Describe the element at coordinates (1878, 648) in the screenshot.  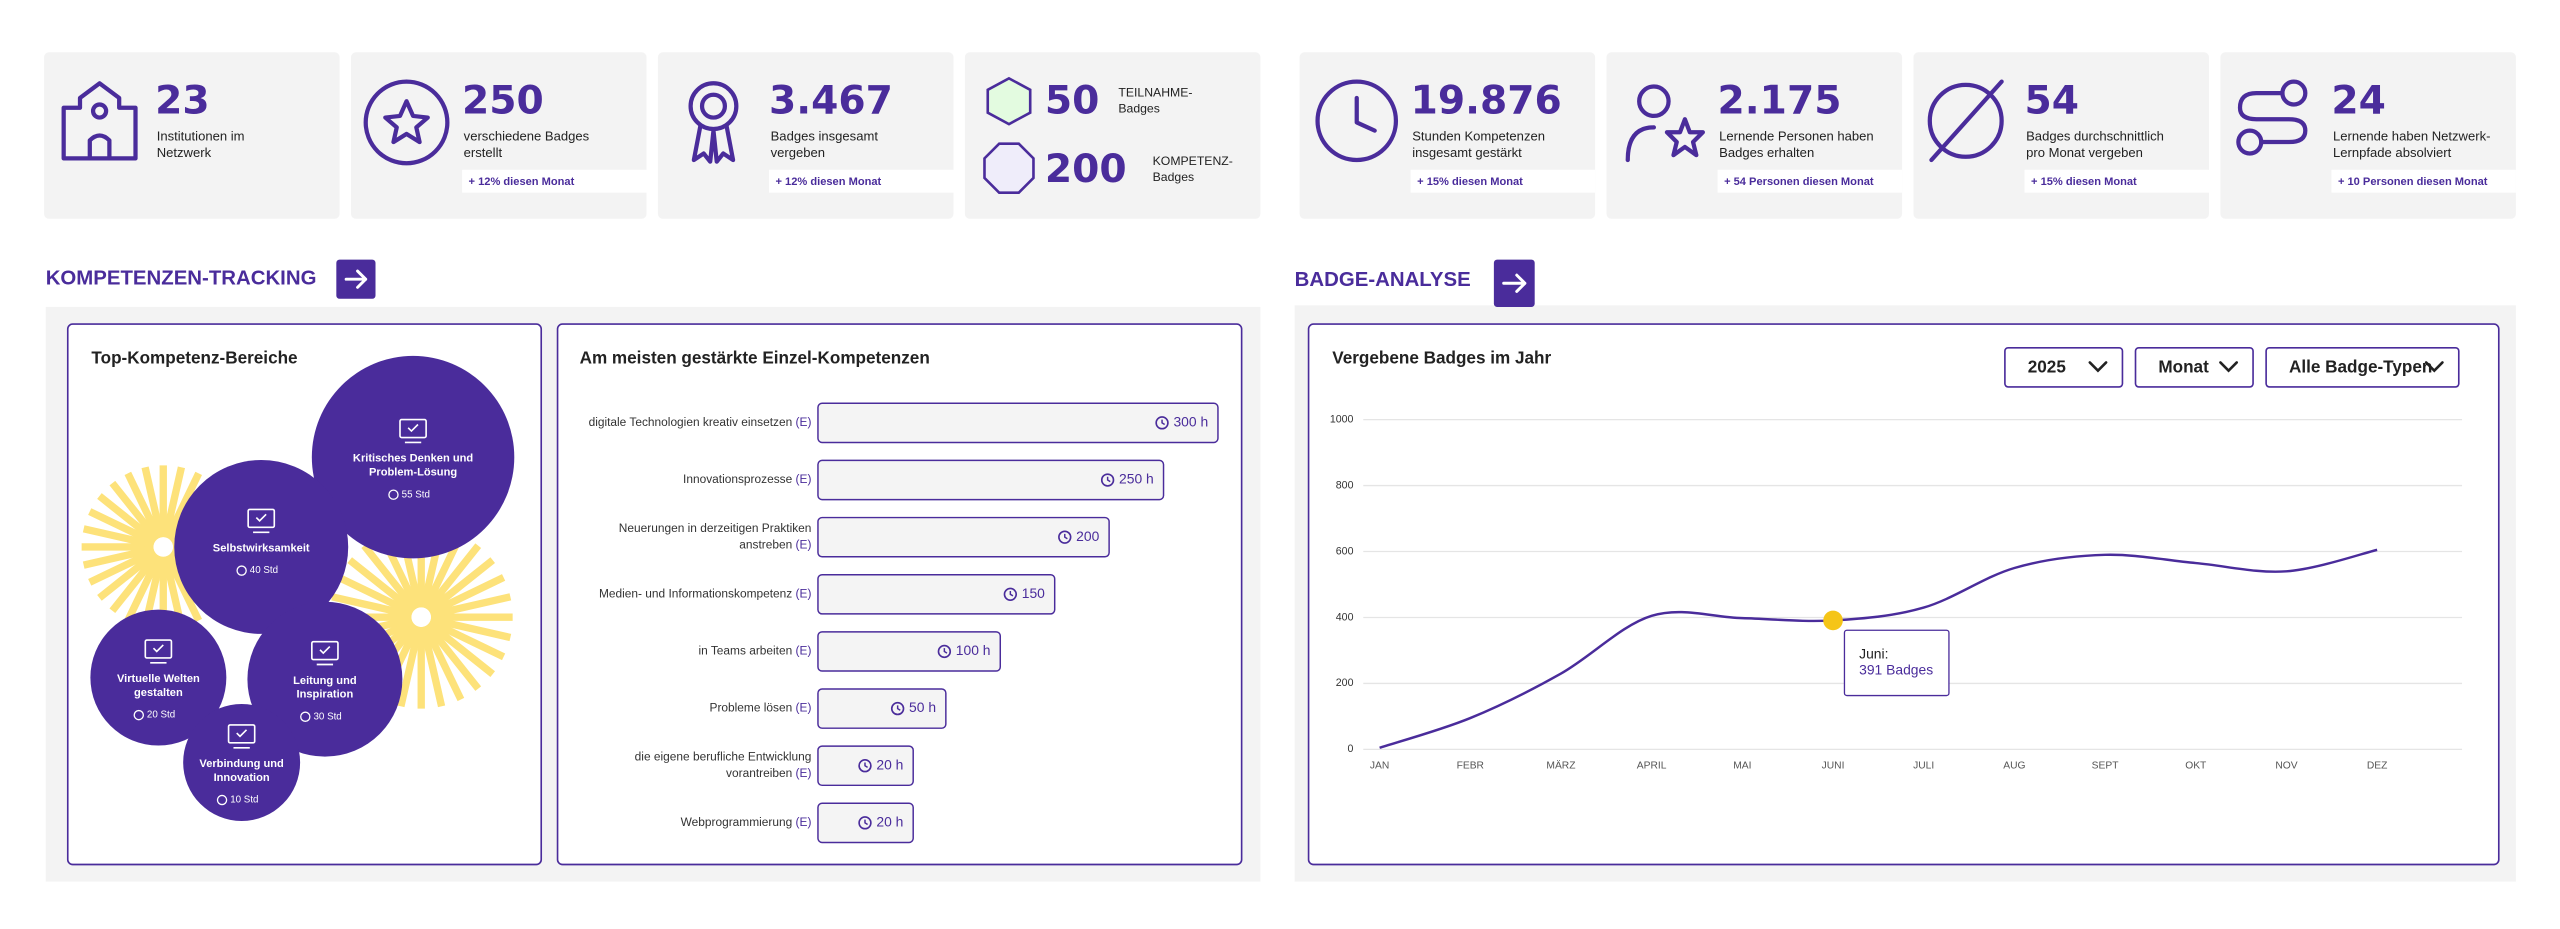
I see `line` at that location.